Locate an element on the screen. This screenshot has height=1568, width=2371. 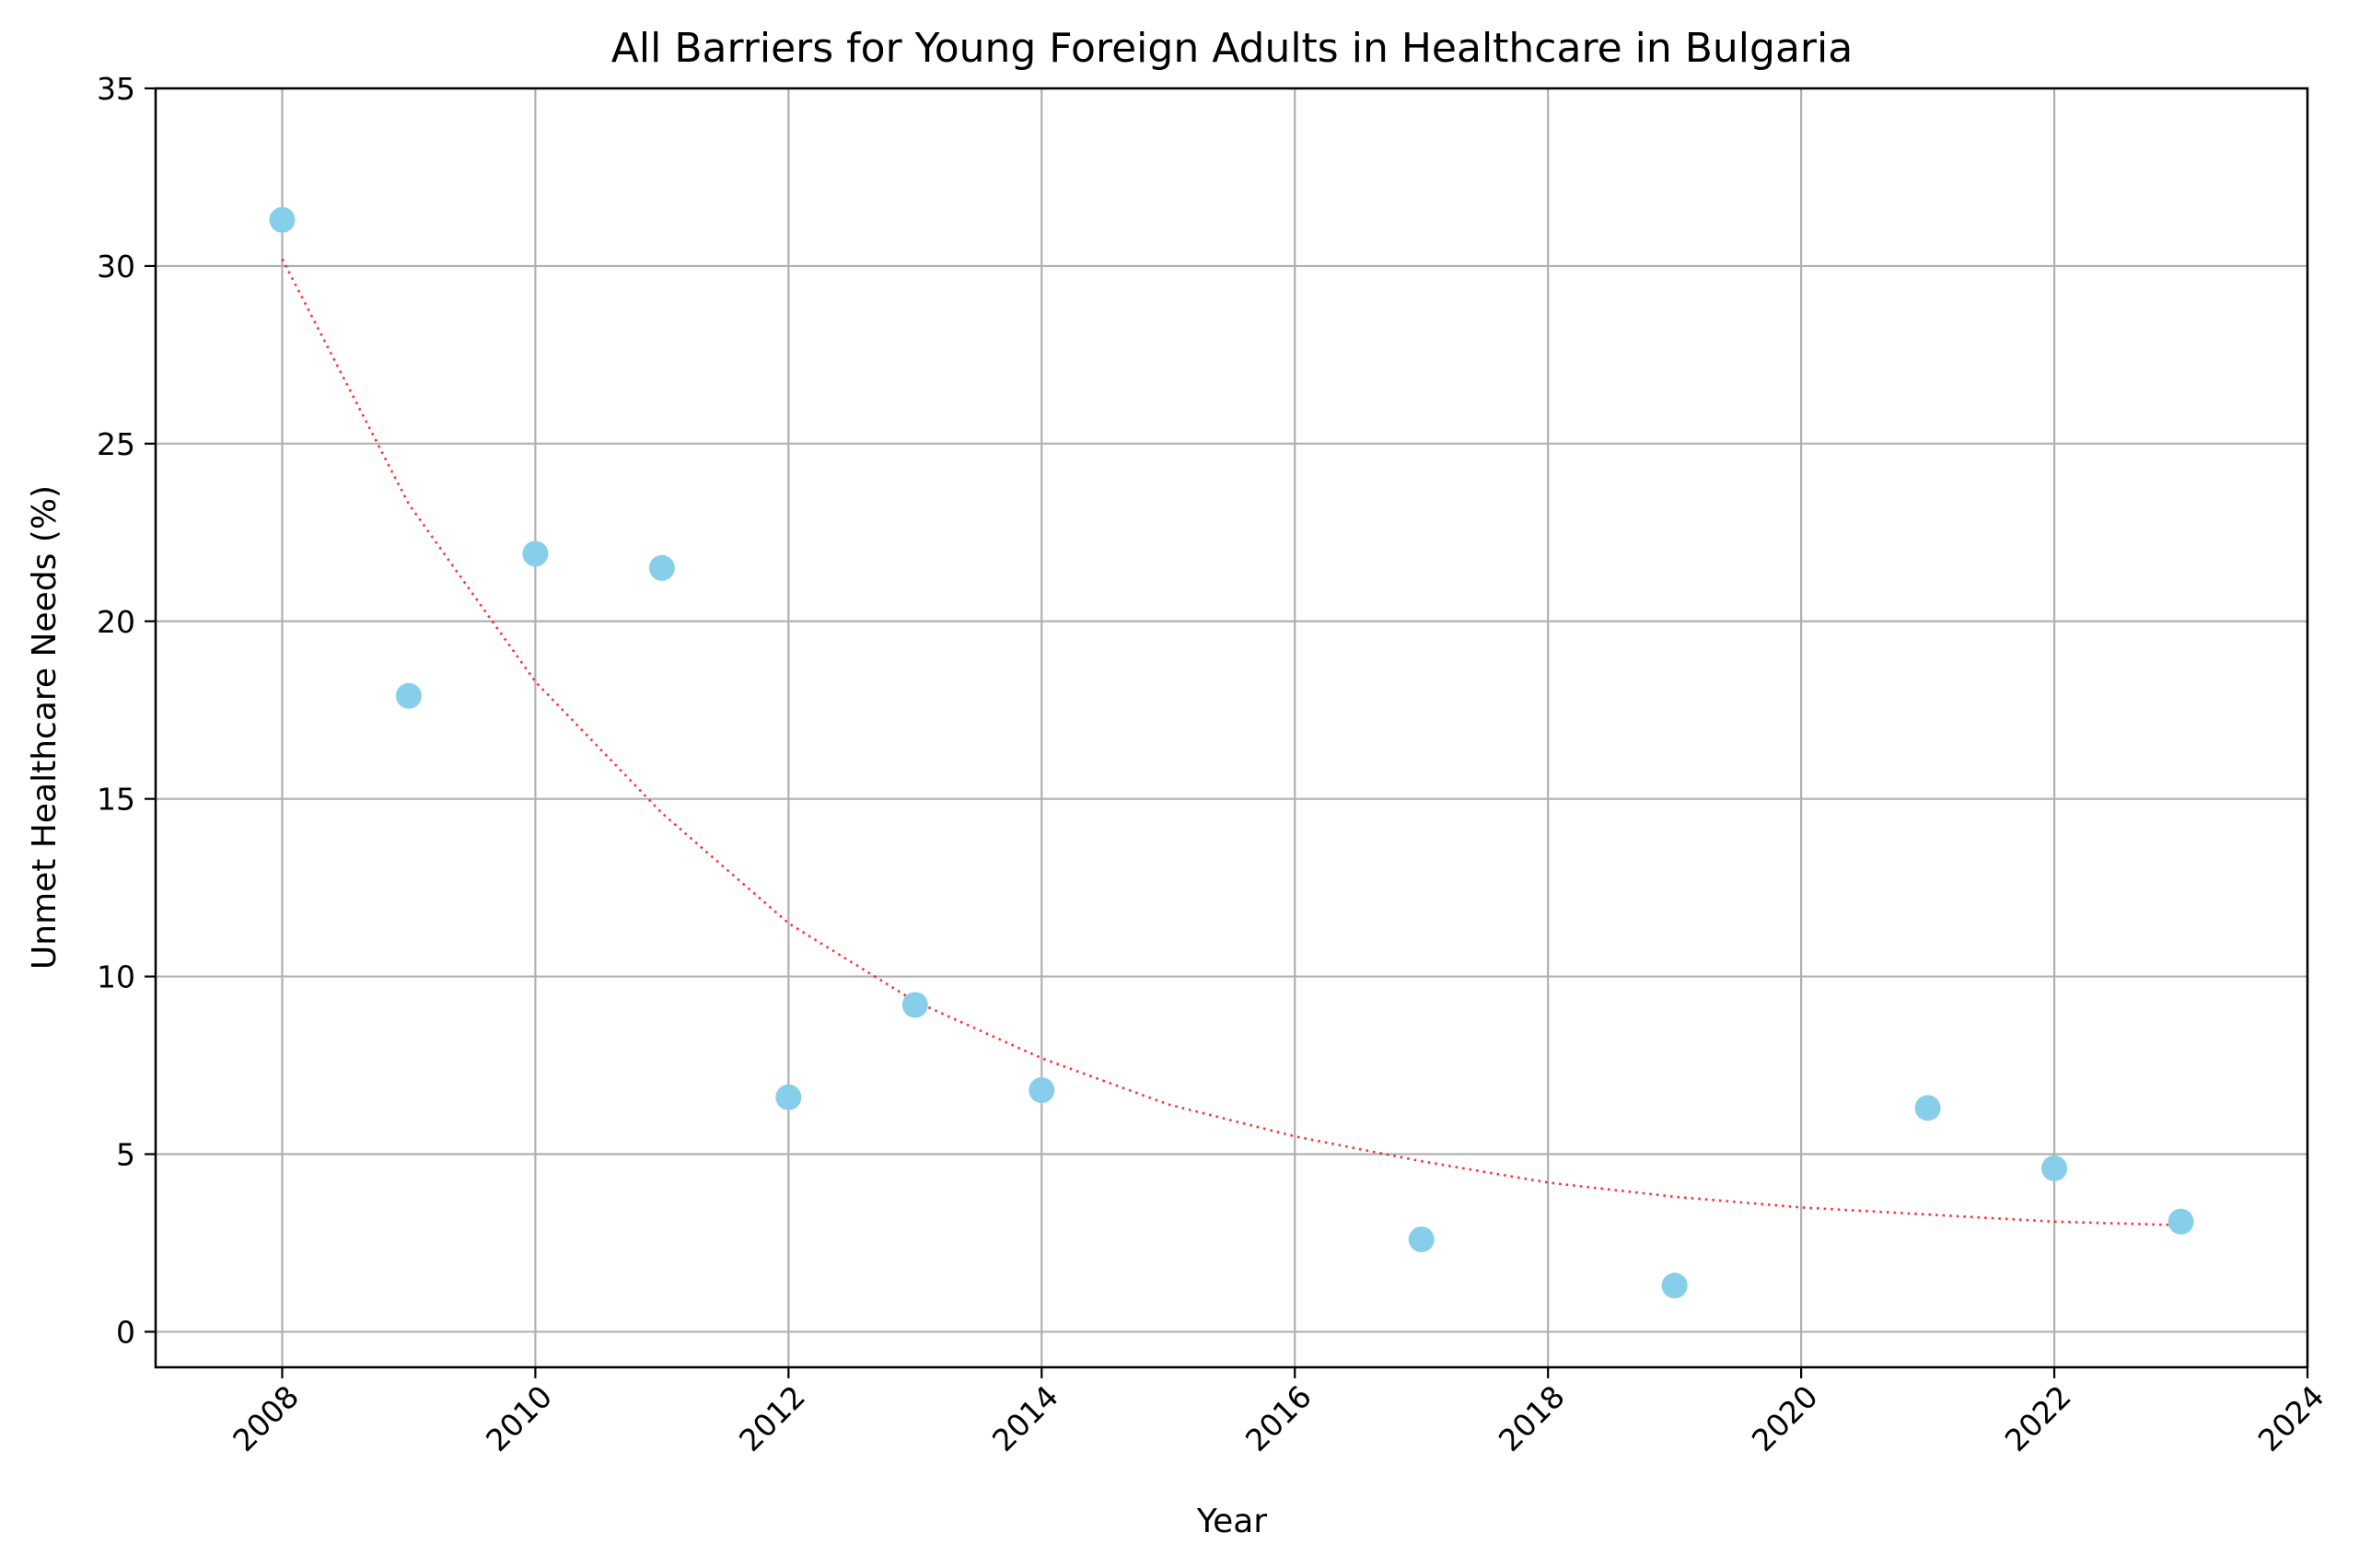
x-tick-label: 2020 is located at coordinates (1785, 1418).